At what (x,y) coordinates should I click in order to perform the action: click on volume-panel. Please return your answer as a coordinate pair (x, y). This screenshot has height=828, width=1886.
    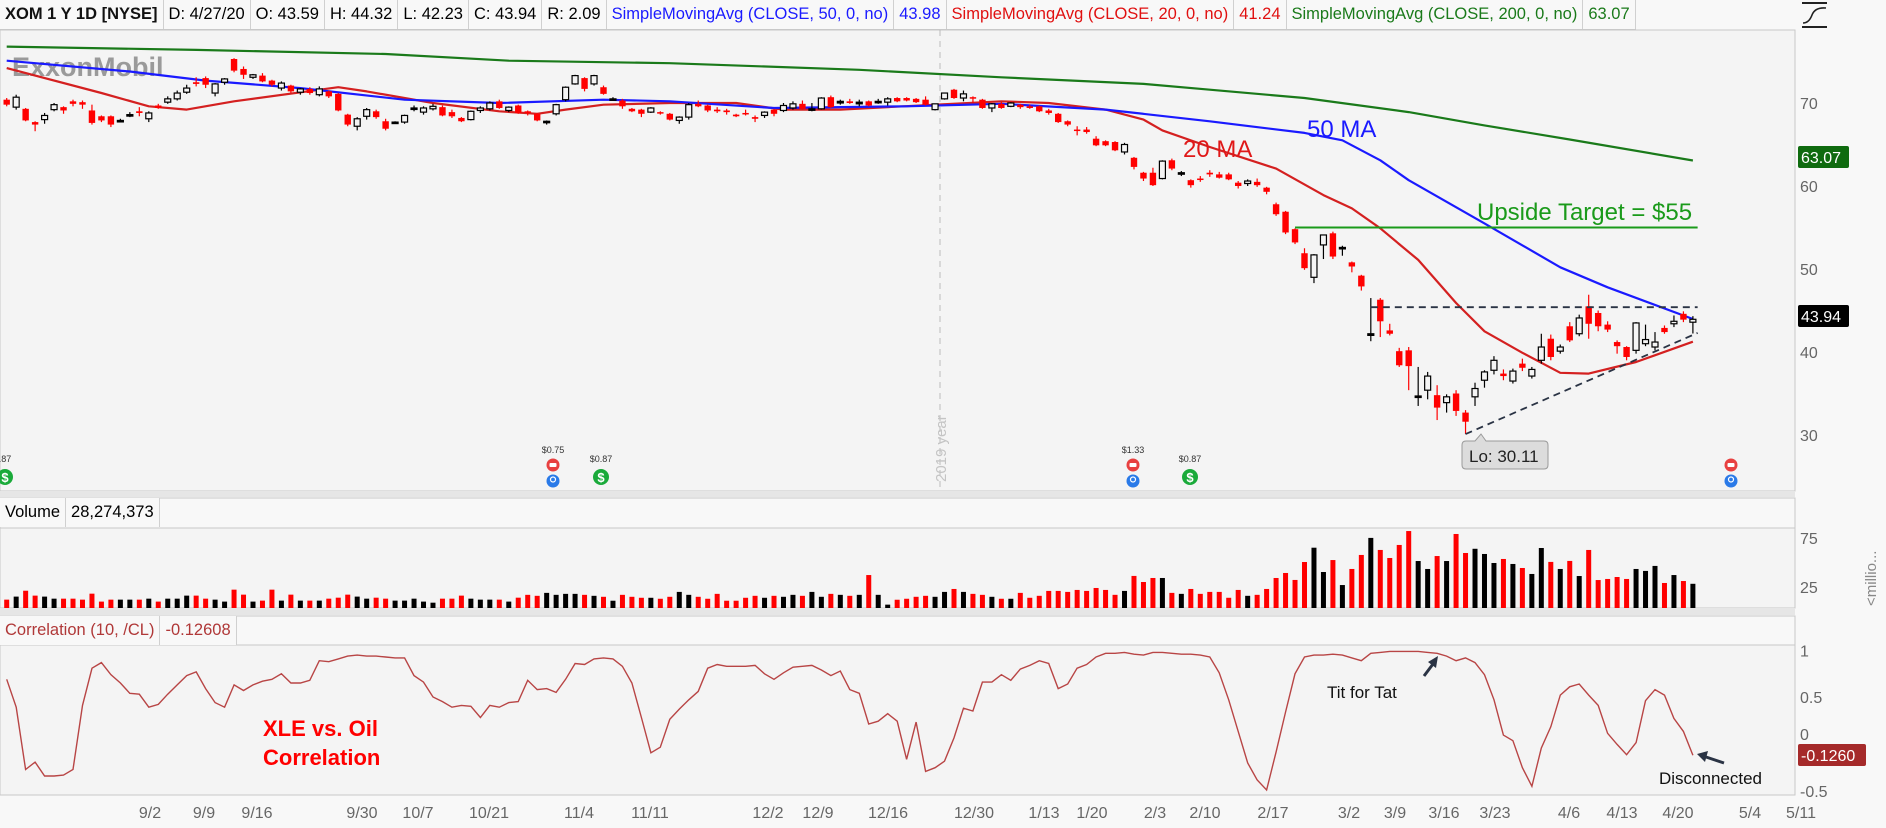
    Looking at the image, I should click on (898, 568).